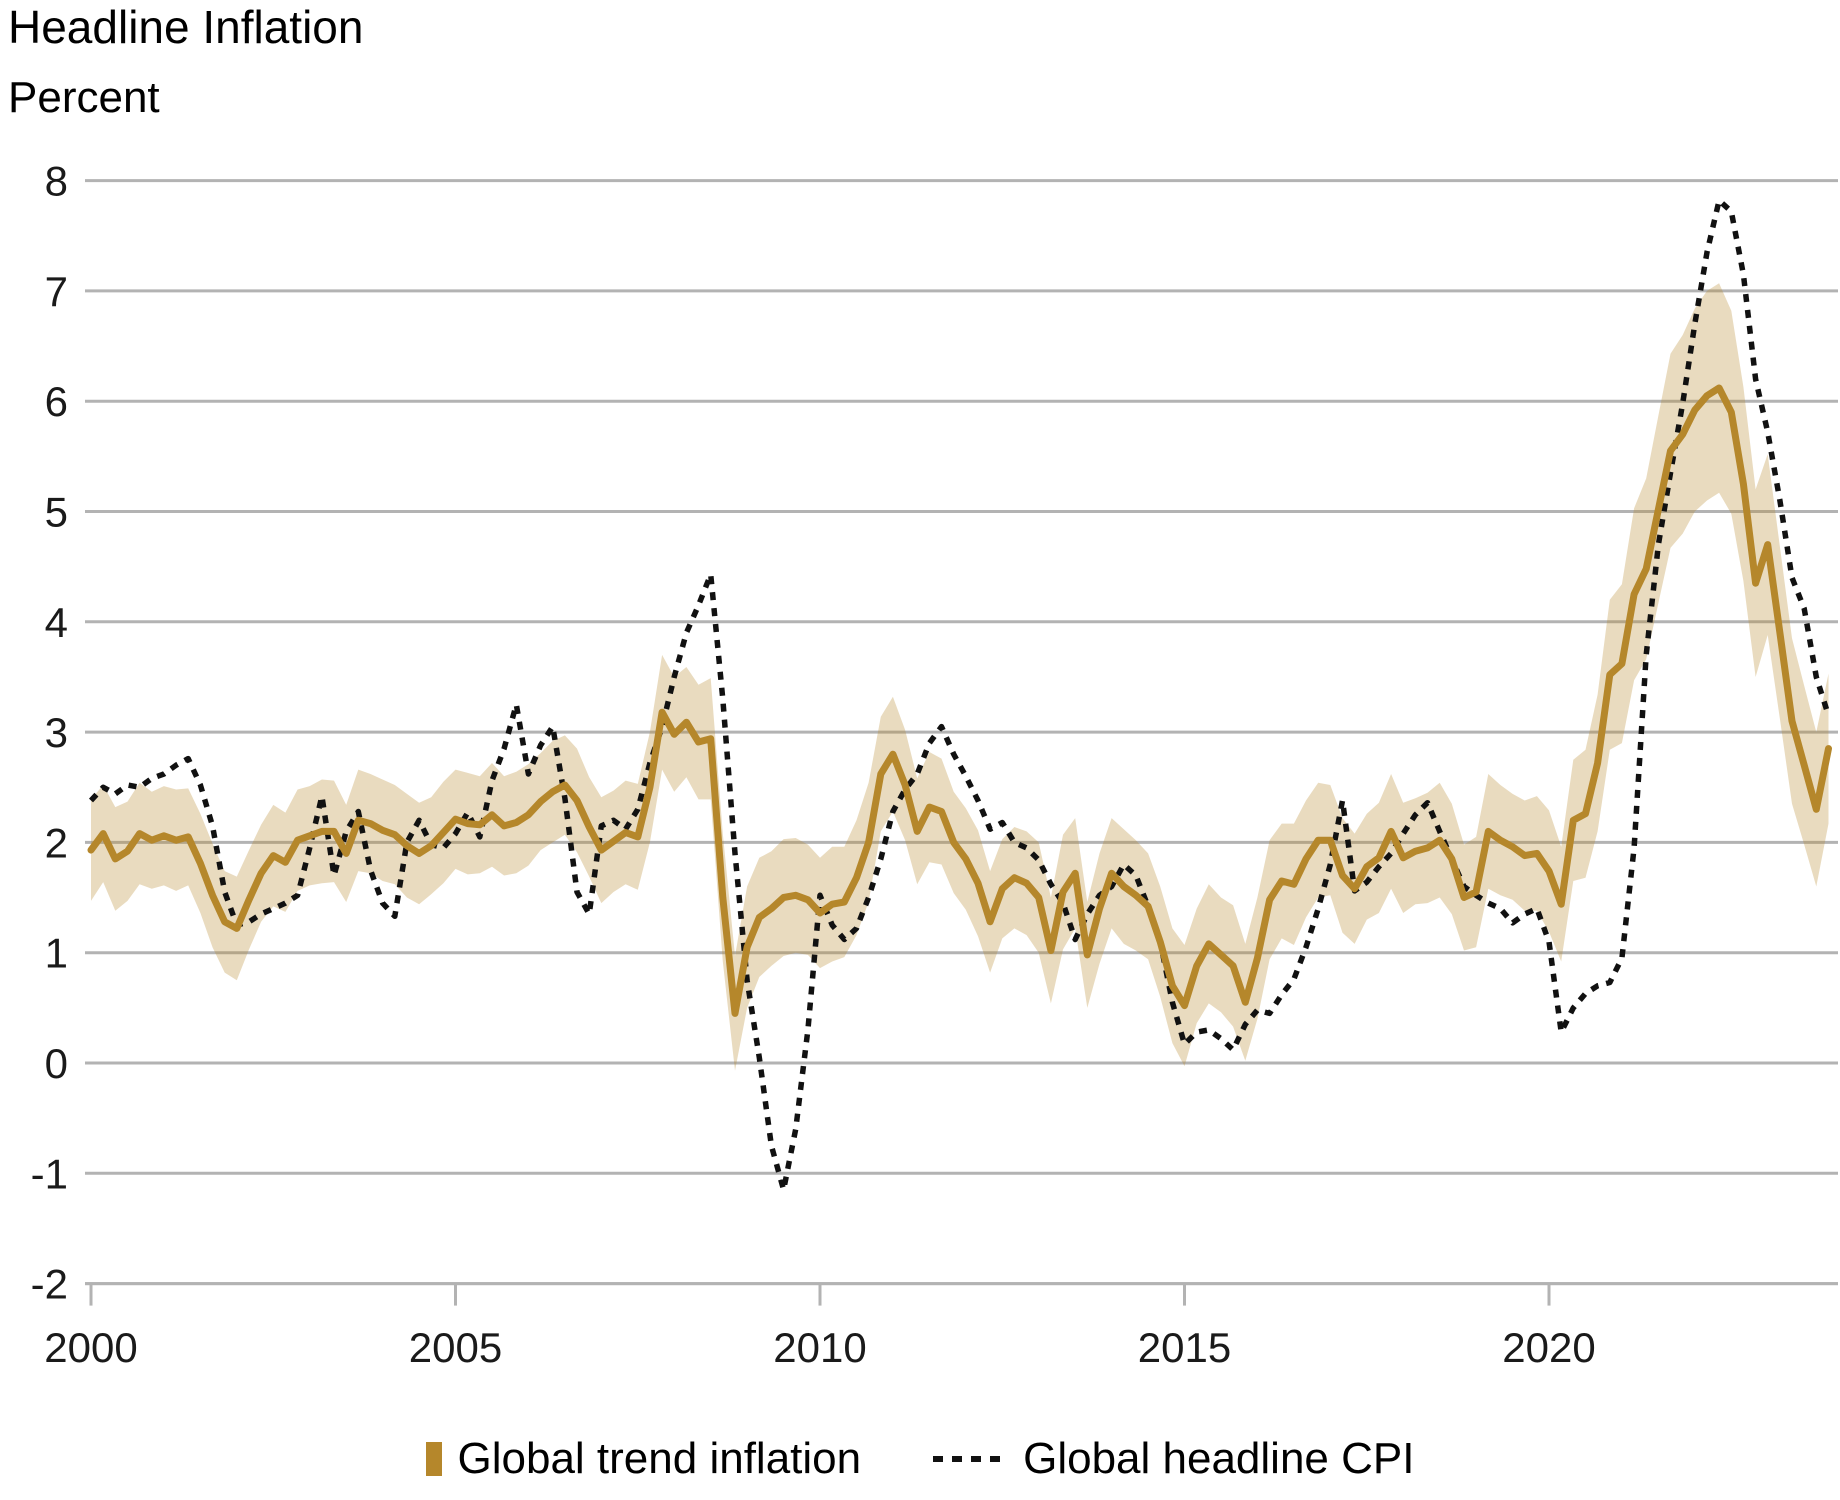 The width and height of the screenshot is (1840, 1500). Describe the element at coordinates (56, 1063) in the screenshot. I see `y-tick-label-0: 0` at that location.